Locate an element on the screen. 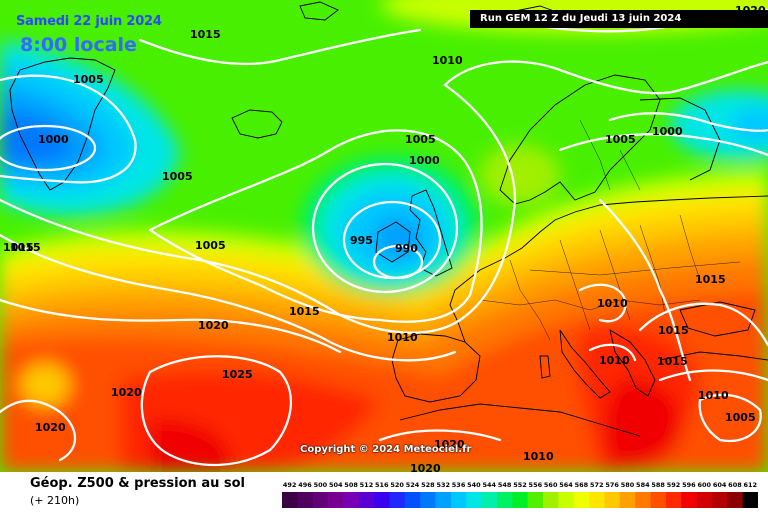  color-scale-label: 592 is located at coordinates (674, 485).